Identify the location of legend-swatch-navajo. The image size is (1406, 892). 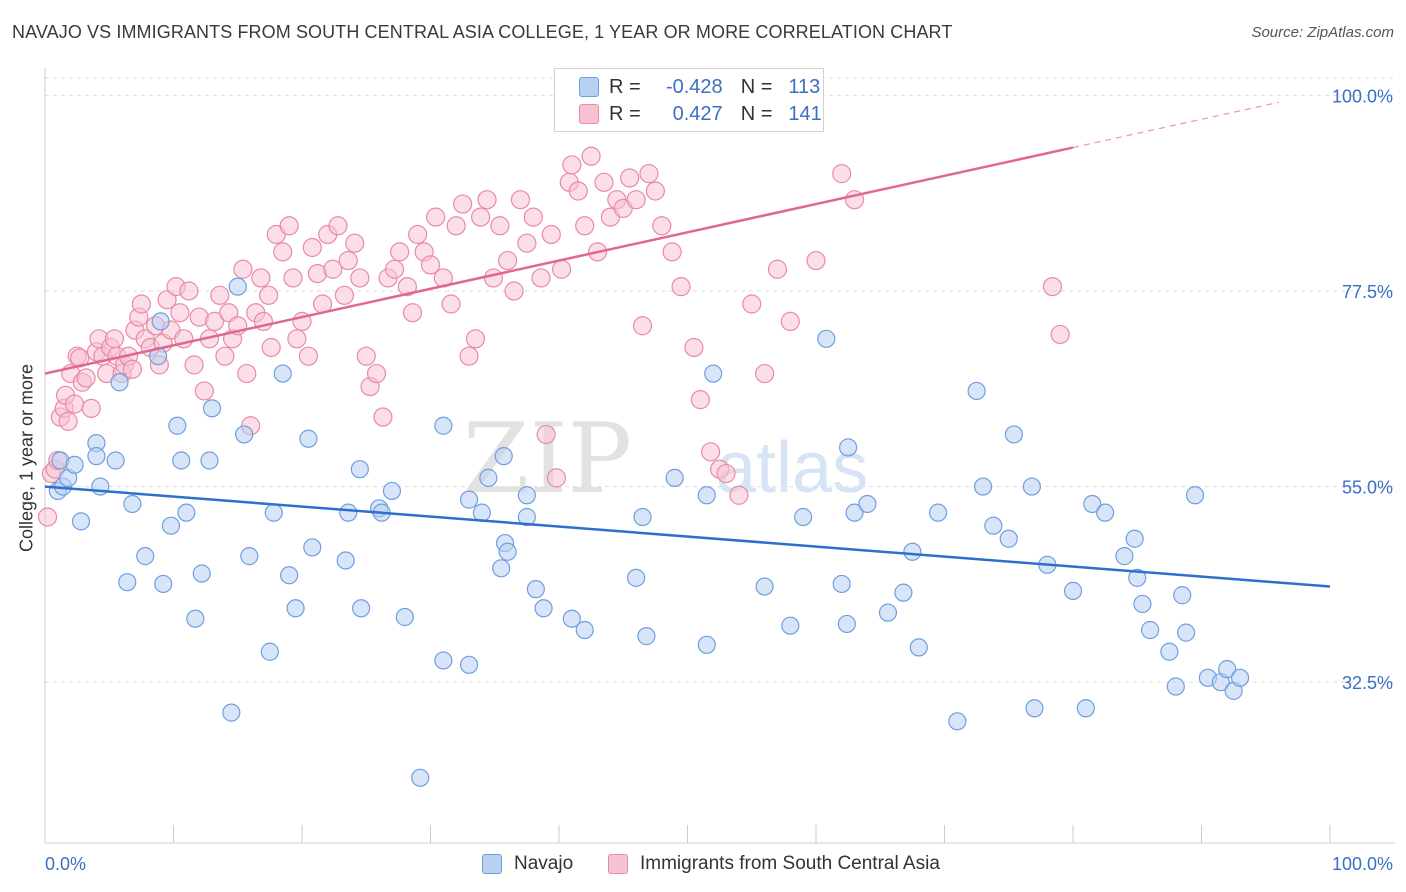
(589, 87).